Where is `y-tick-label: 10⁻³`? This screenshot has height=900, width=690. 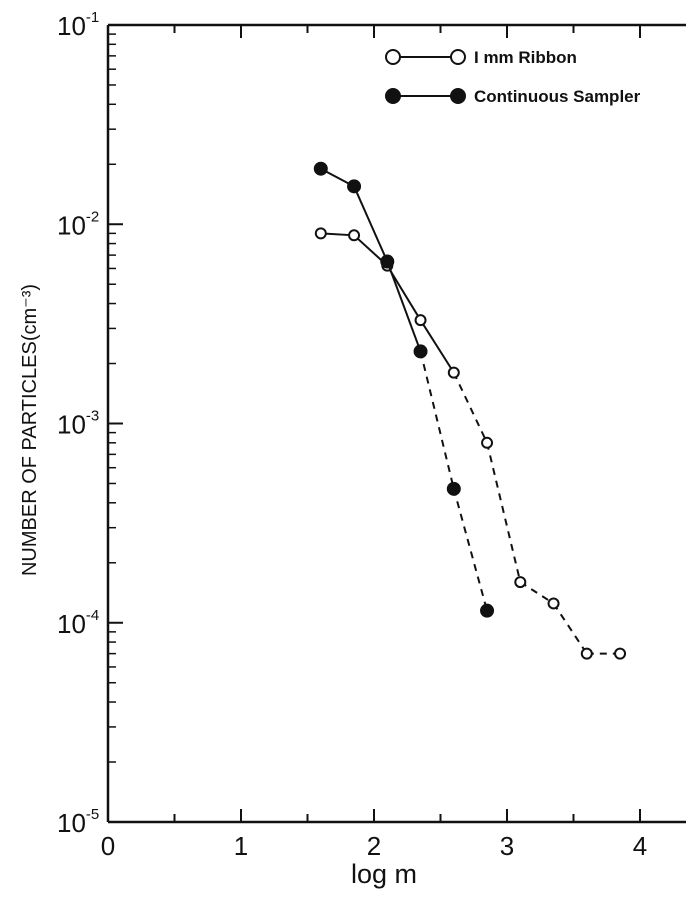
y-tick-label: 10⁻³ is located at coordinates (78, 424).